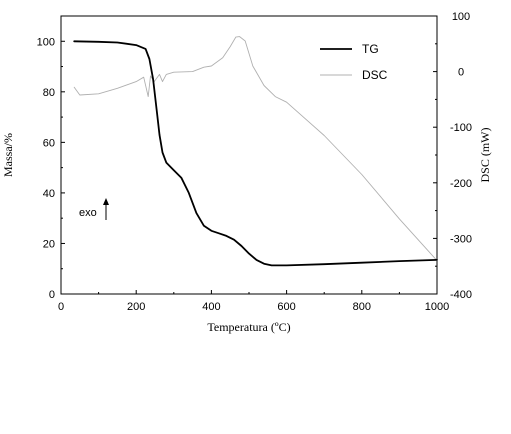 This screenshot has height=434, width=511. What do you see at coordinates (88, 213) in the screenshot?
I see `exo-label: exo` at bounding box center [88, 213].